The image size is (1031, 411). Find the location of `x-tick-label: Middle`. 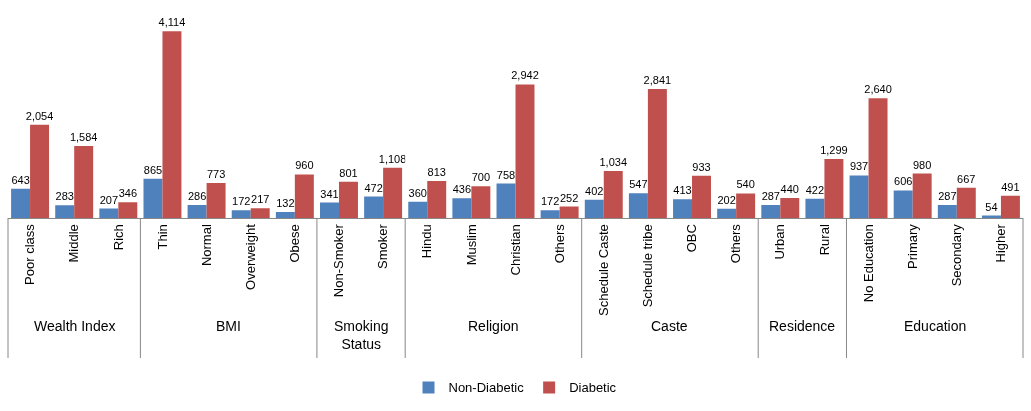

x-tick-label: Middle is located at coordinates (74, 243).